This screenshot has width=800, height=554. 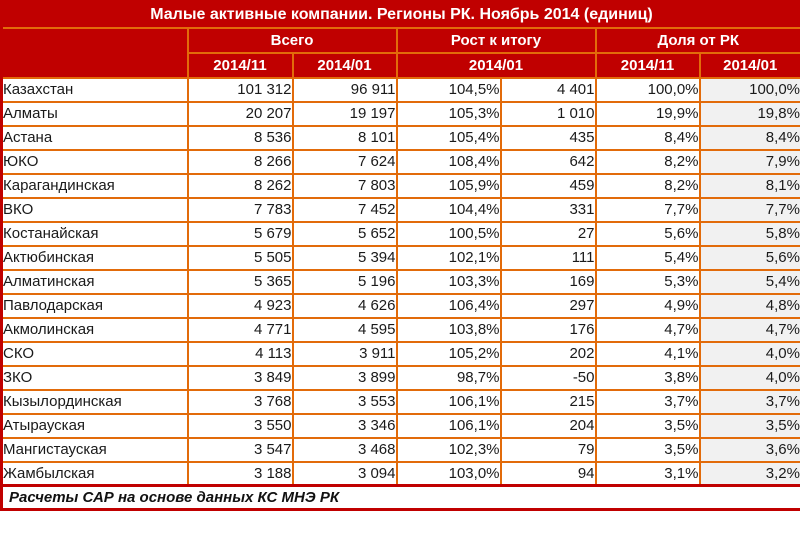 I want to click on table-row: Акмолинская 4 771 4 595 103,8% 176 4,7% 4,7%, so click(x=400, y=329).